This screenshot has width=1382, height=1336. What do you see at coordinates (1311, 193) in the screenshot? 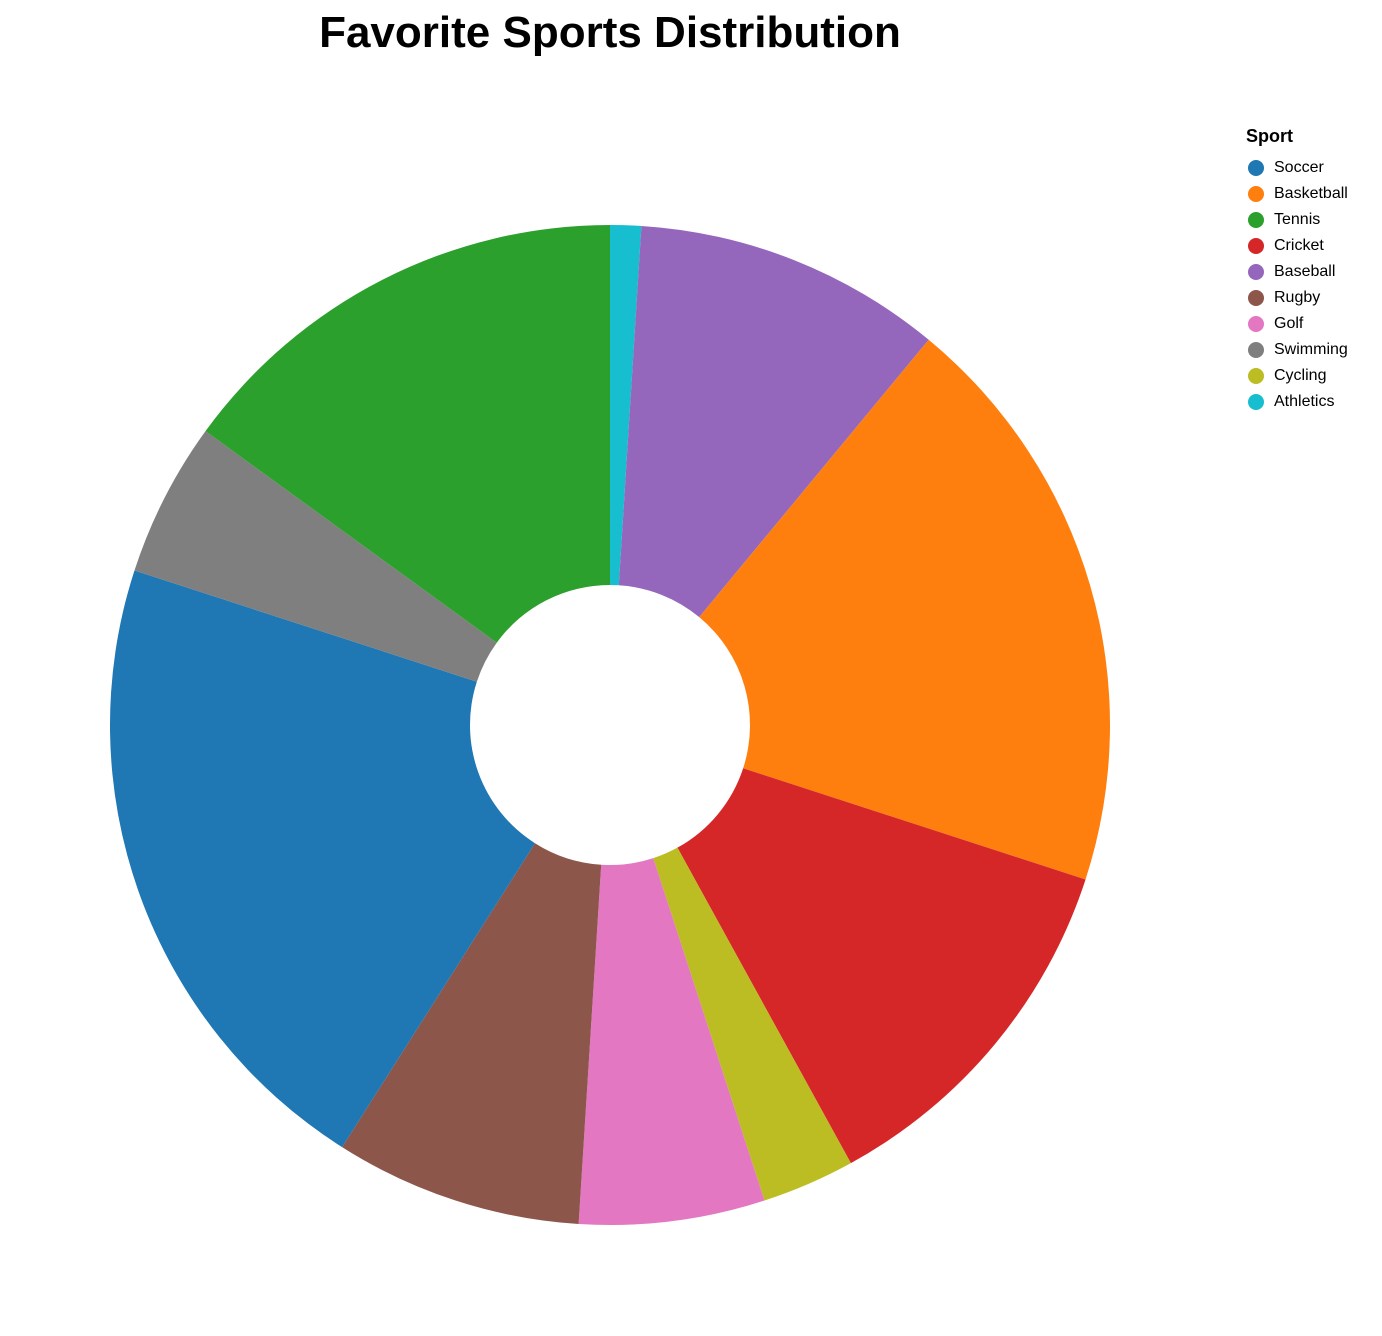
I see `legend-label: Basketball` at bounding box center [1311, 193].